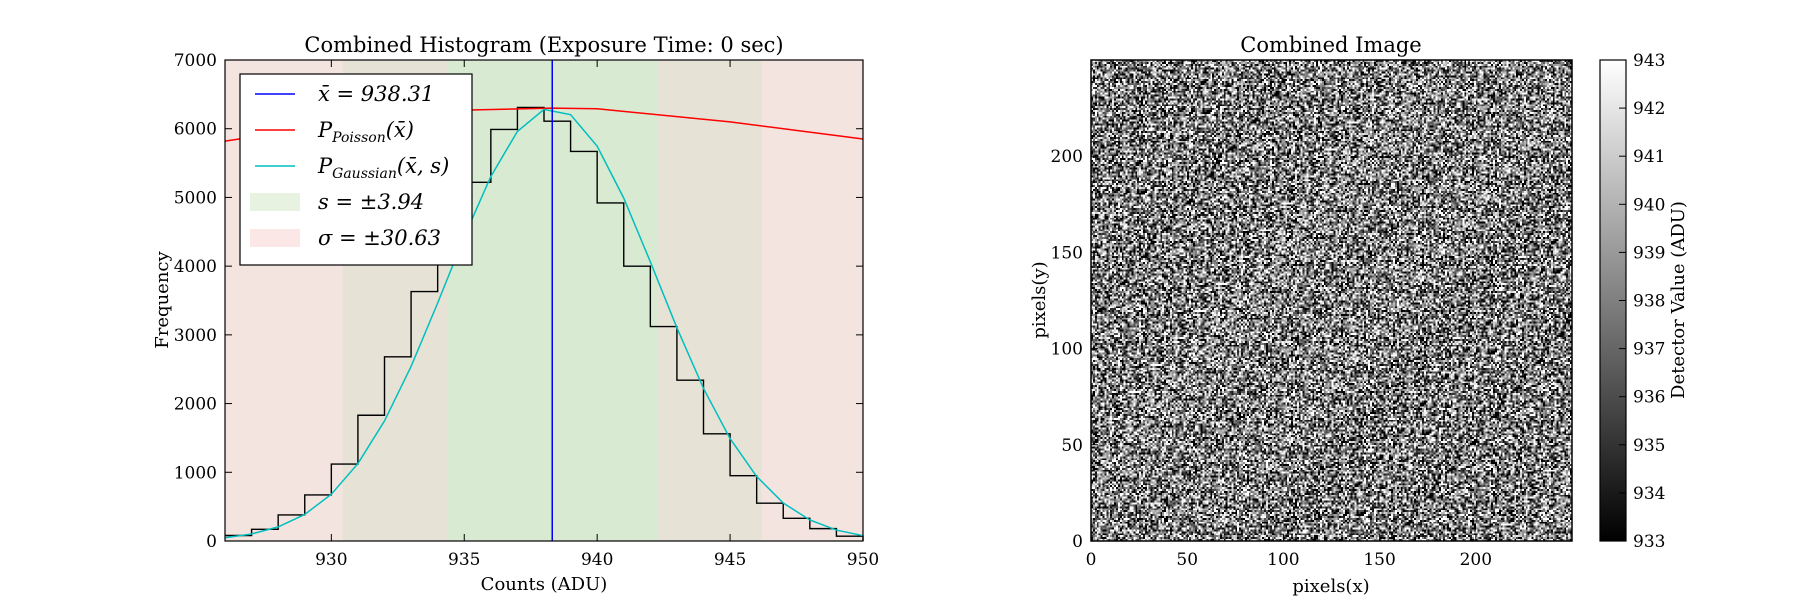 This screenshot has height=600, width=1800. What do you see at coordinates (730, 560) in the screenshot?
I see `x-tick-label: 945` at bounding box center [730, 560].